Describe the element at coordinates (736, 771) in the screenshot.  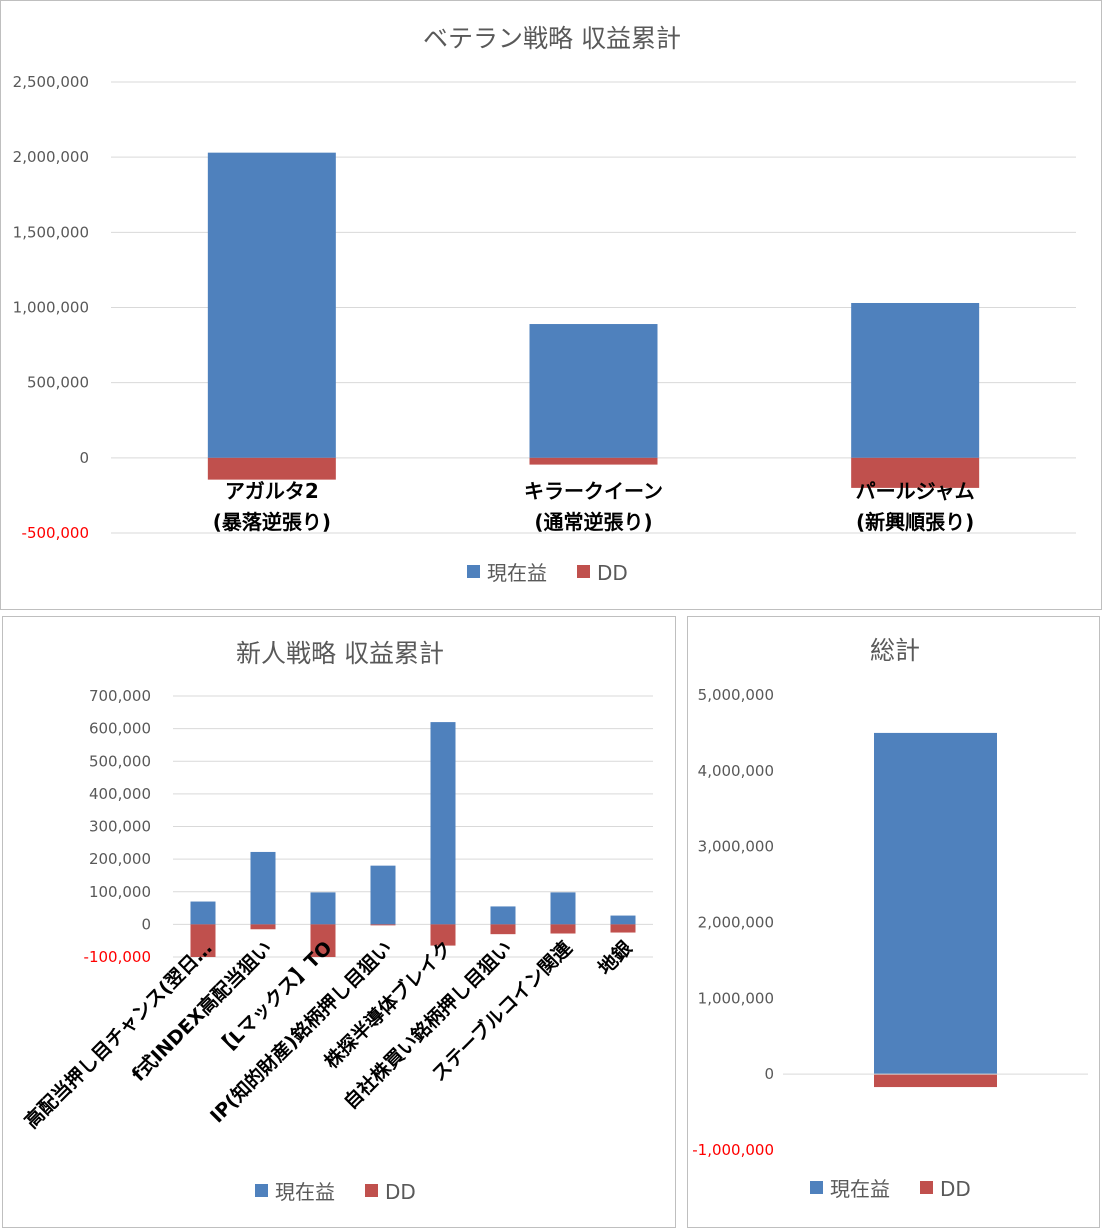
I see `y-tick-label: 4,000,000` at that location.